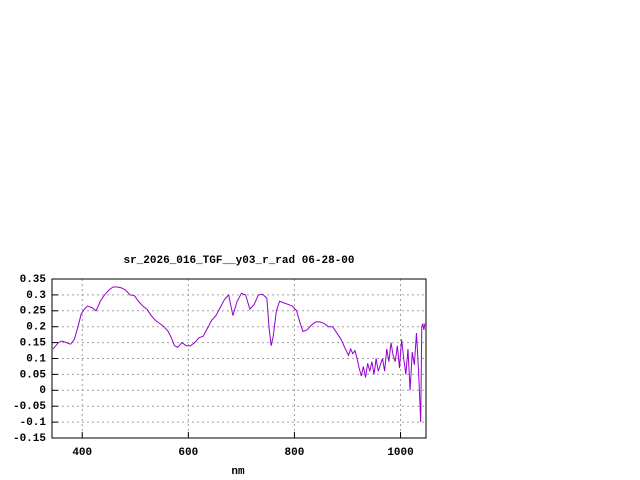 The height and width of the screenshot is (480, 640). I want to click on x-tick-label: 400, so click(82, 453).